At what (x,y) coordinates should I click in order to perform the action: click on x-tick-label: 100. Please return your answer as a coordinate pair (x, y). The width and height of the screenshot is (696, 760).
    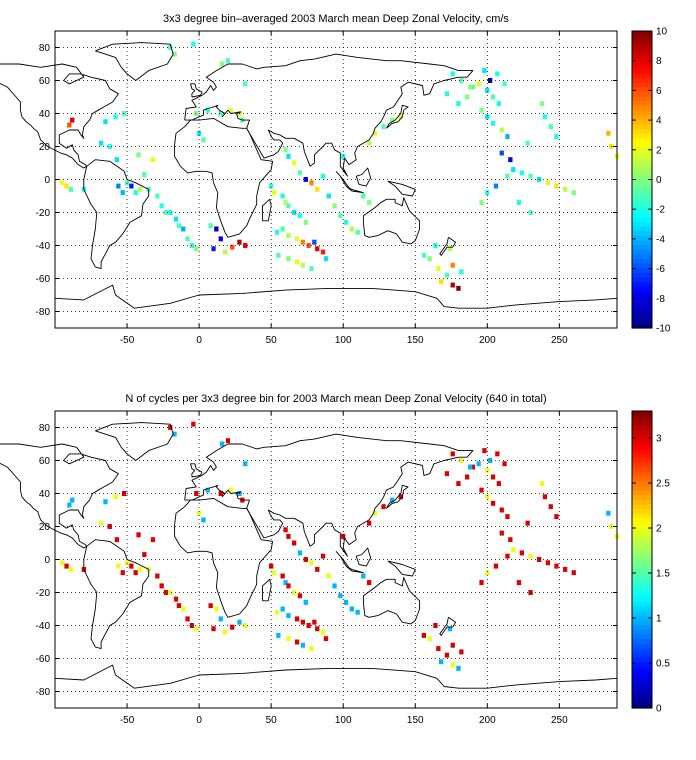
    Looking at the image, I should click on (343, 340).